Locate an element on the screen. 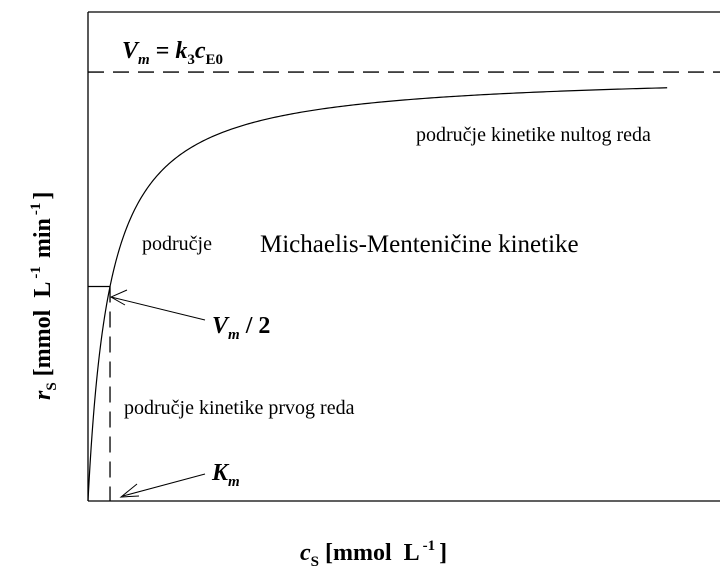  first-order-label: područje kinetike prvog reda is located at coordinates (239, 408).